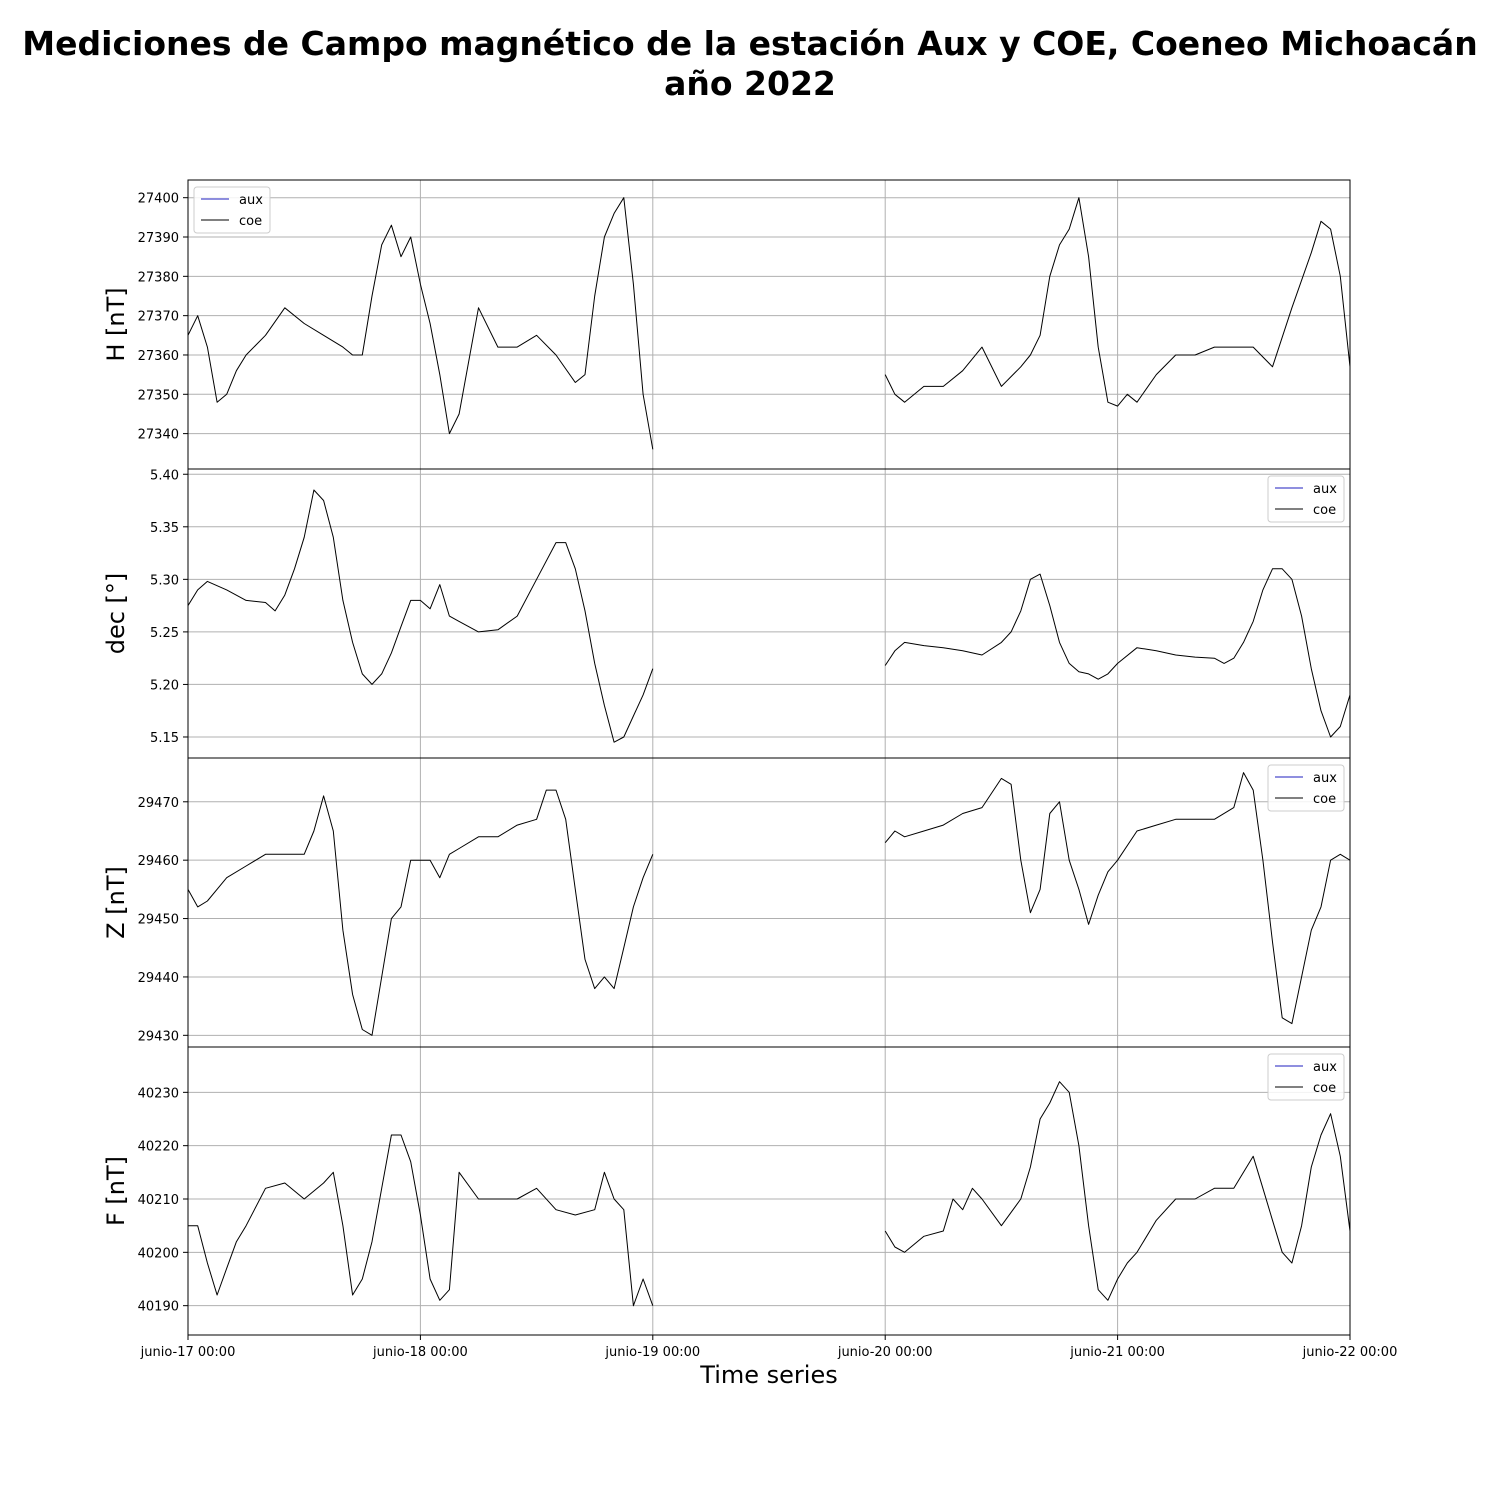  Describe the element at coordinates (164, 528) in the screenshot. I see `panel-2-ytick-label-4: 5.35` at that location.